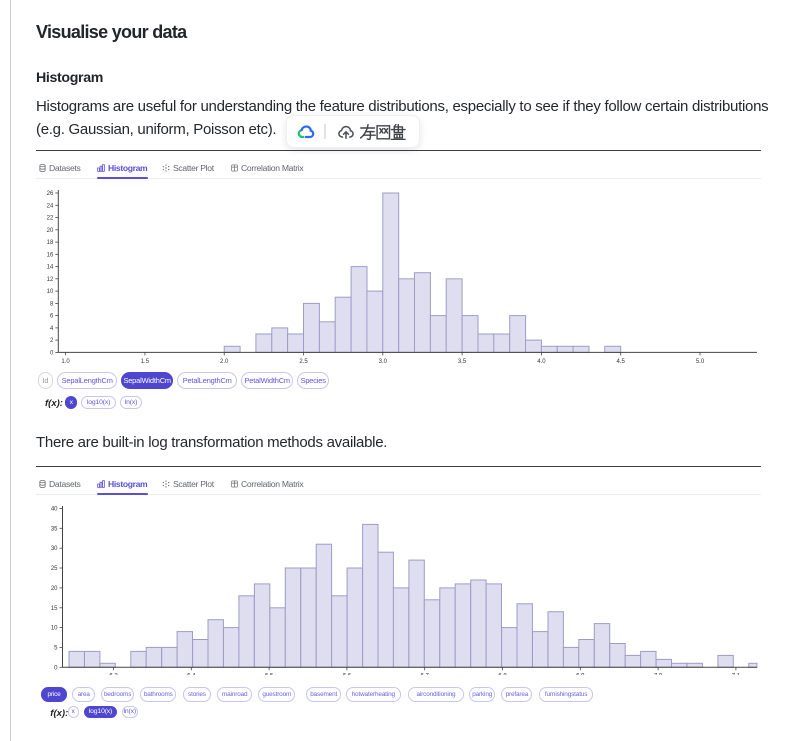 The width and height of the screenshot is (800, 741). What do you see at coordinates (50, 280) in the screenshot?
I see `svg-text: 12` at bounding box center [50, 280].